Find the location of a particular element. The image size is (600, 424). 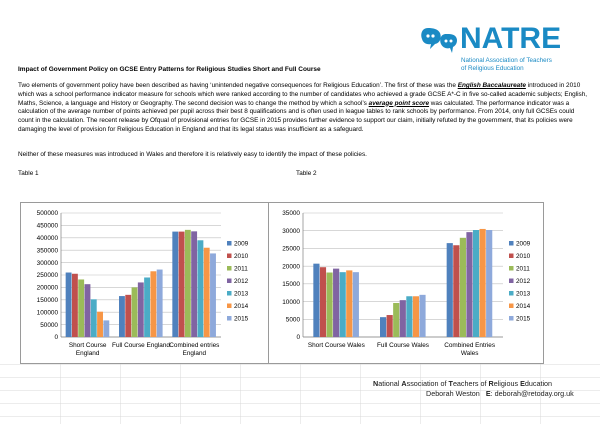

footer-org-part: A is located at coordinates (404, 383).